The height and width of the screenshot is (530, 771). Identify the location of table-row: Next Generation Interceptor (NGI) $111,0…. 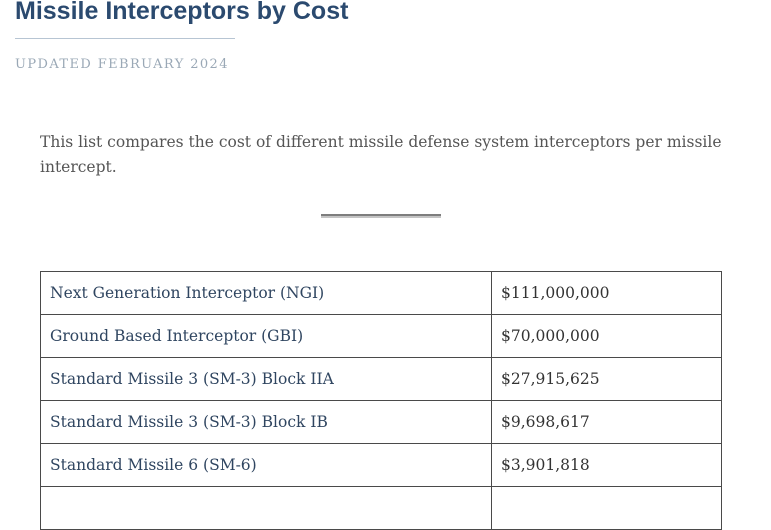
(381, 293).